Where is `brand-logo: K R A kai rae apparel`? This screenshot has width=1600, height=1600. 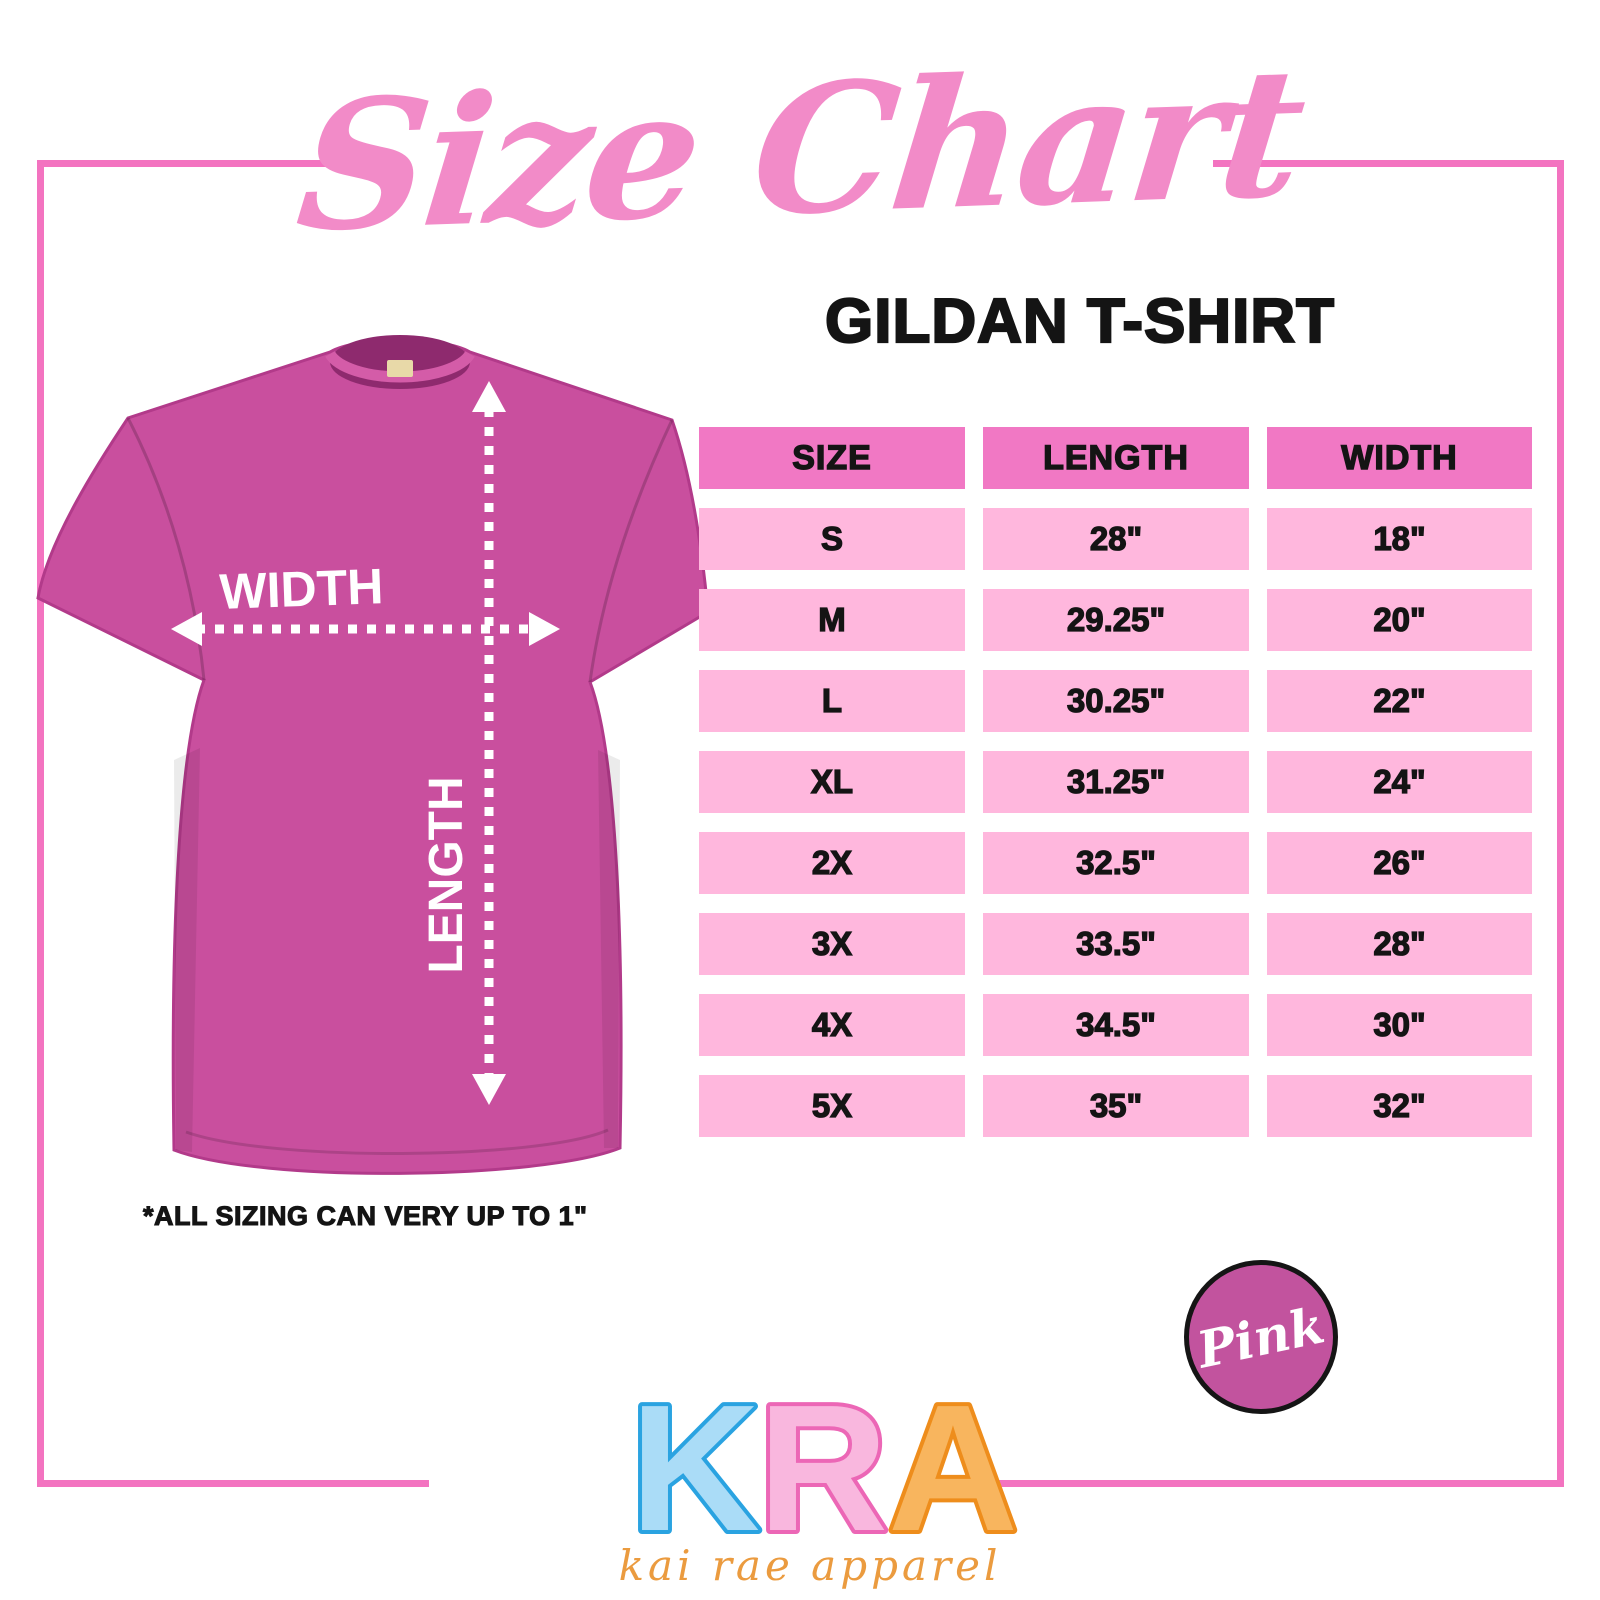
brand-logo: K R A kai rae apparel is located at coordinates (819, 1484).